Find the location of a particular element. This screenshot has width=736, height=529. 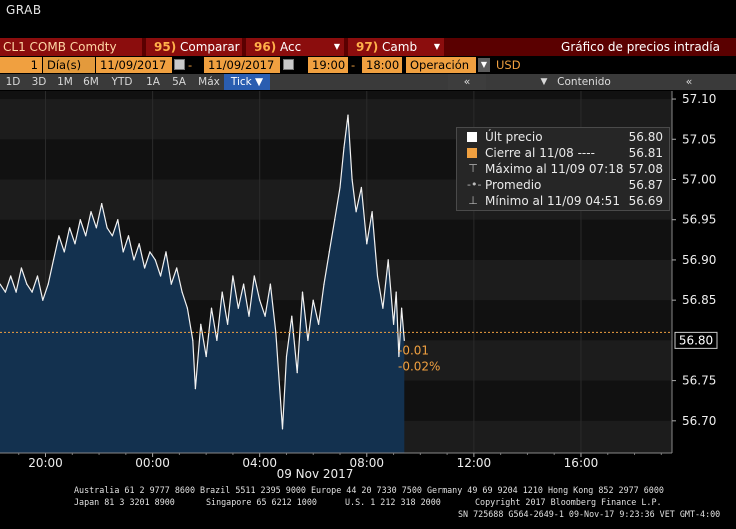

tab-1m: 1M is located at coordinates (65, 82).